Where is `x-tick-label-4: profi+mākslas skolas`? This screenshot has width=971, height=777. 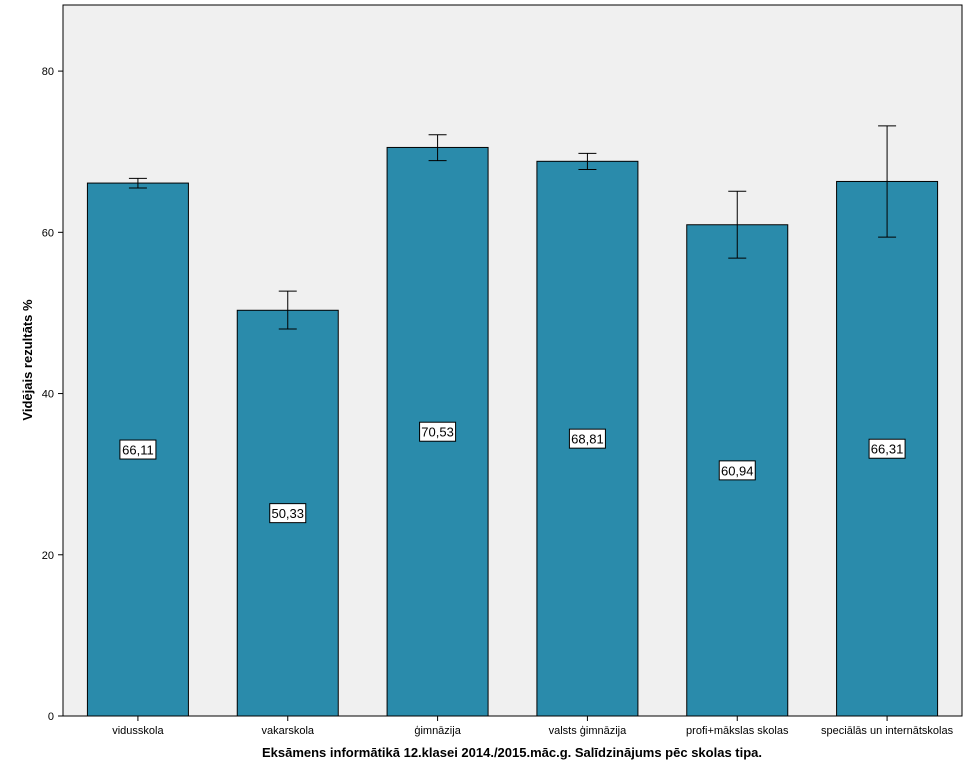 x-tick-label-4: profi+mākslas skolas is located at coordinates (737, 731).